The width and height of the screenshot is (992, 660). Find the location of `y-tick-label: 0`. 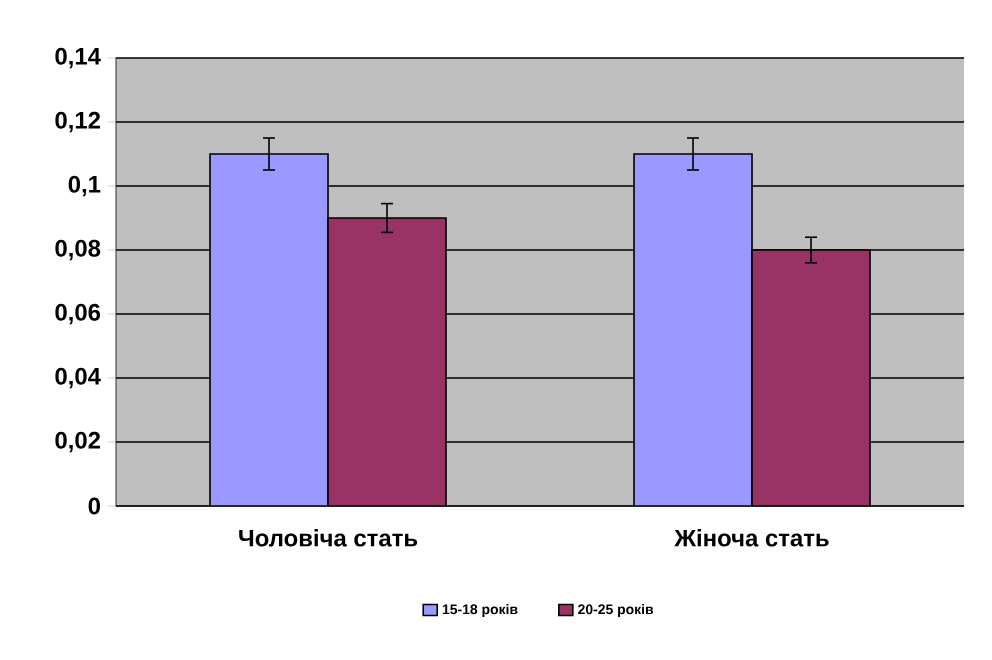

y-tick-label: 0 is located at coordinates (94, 506).